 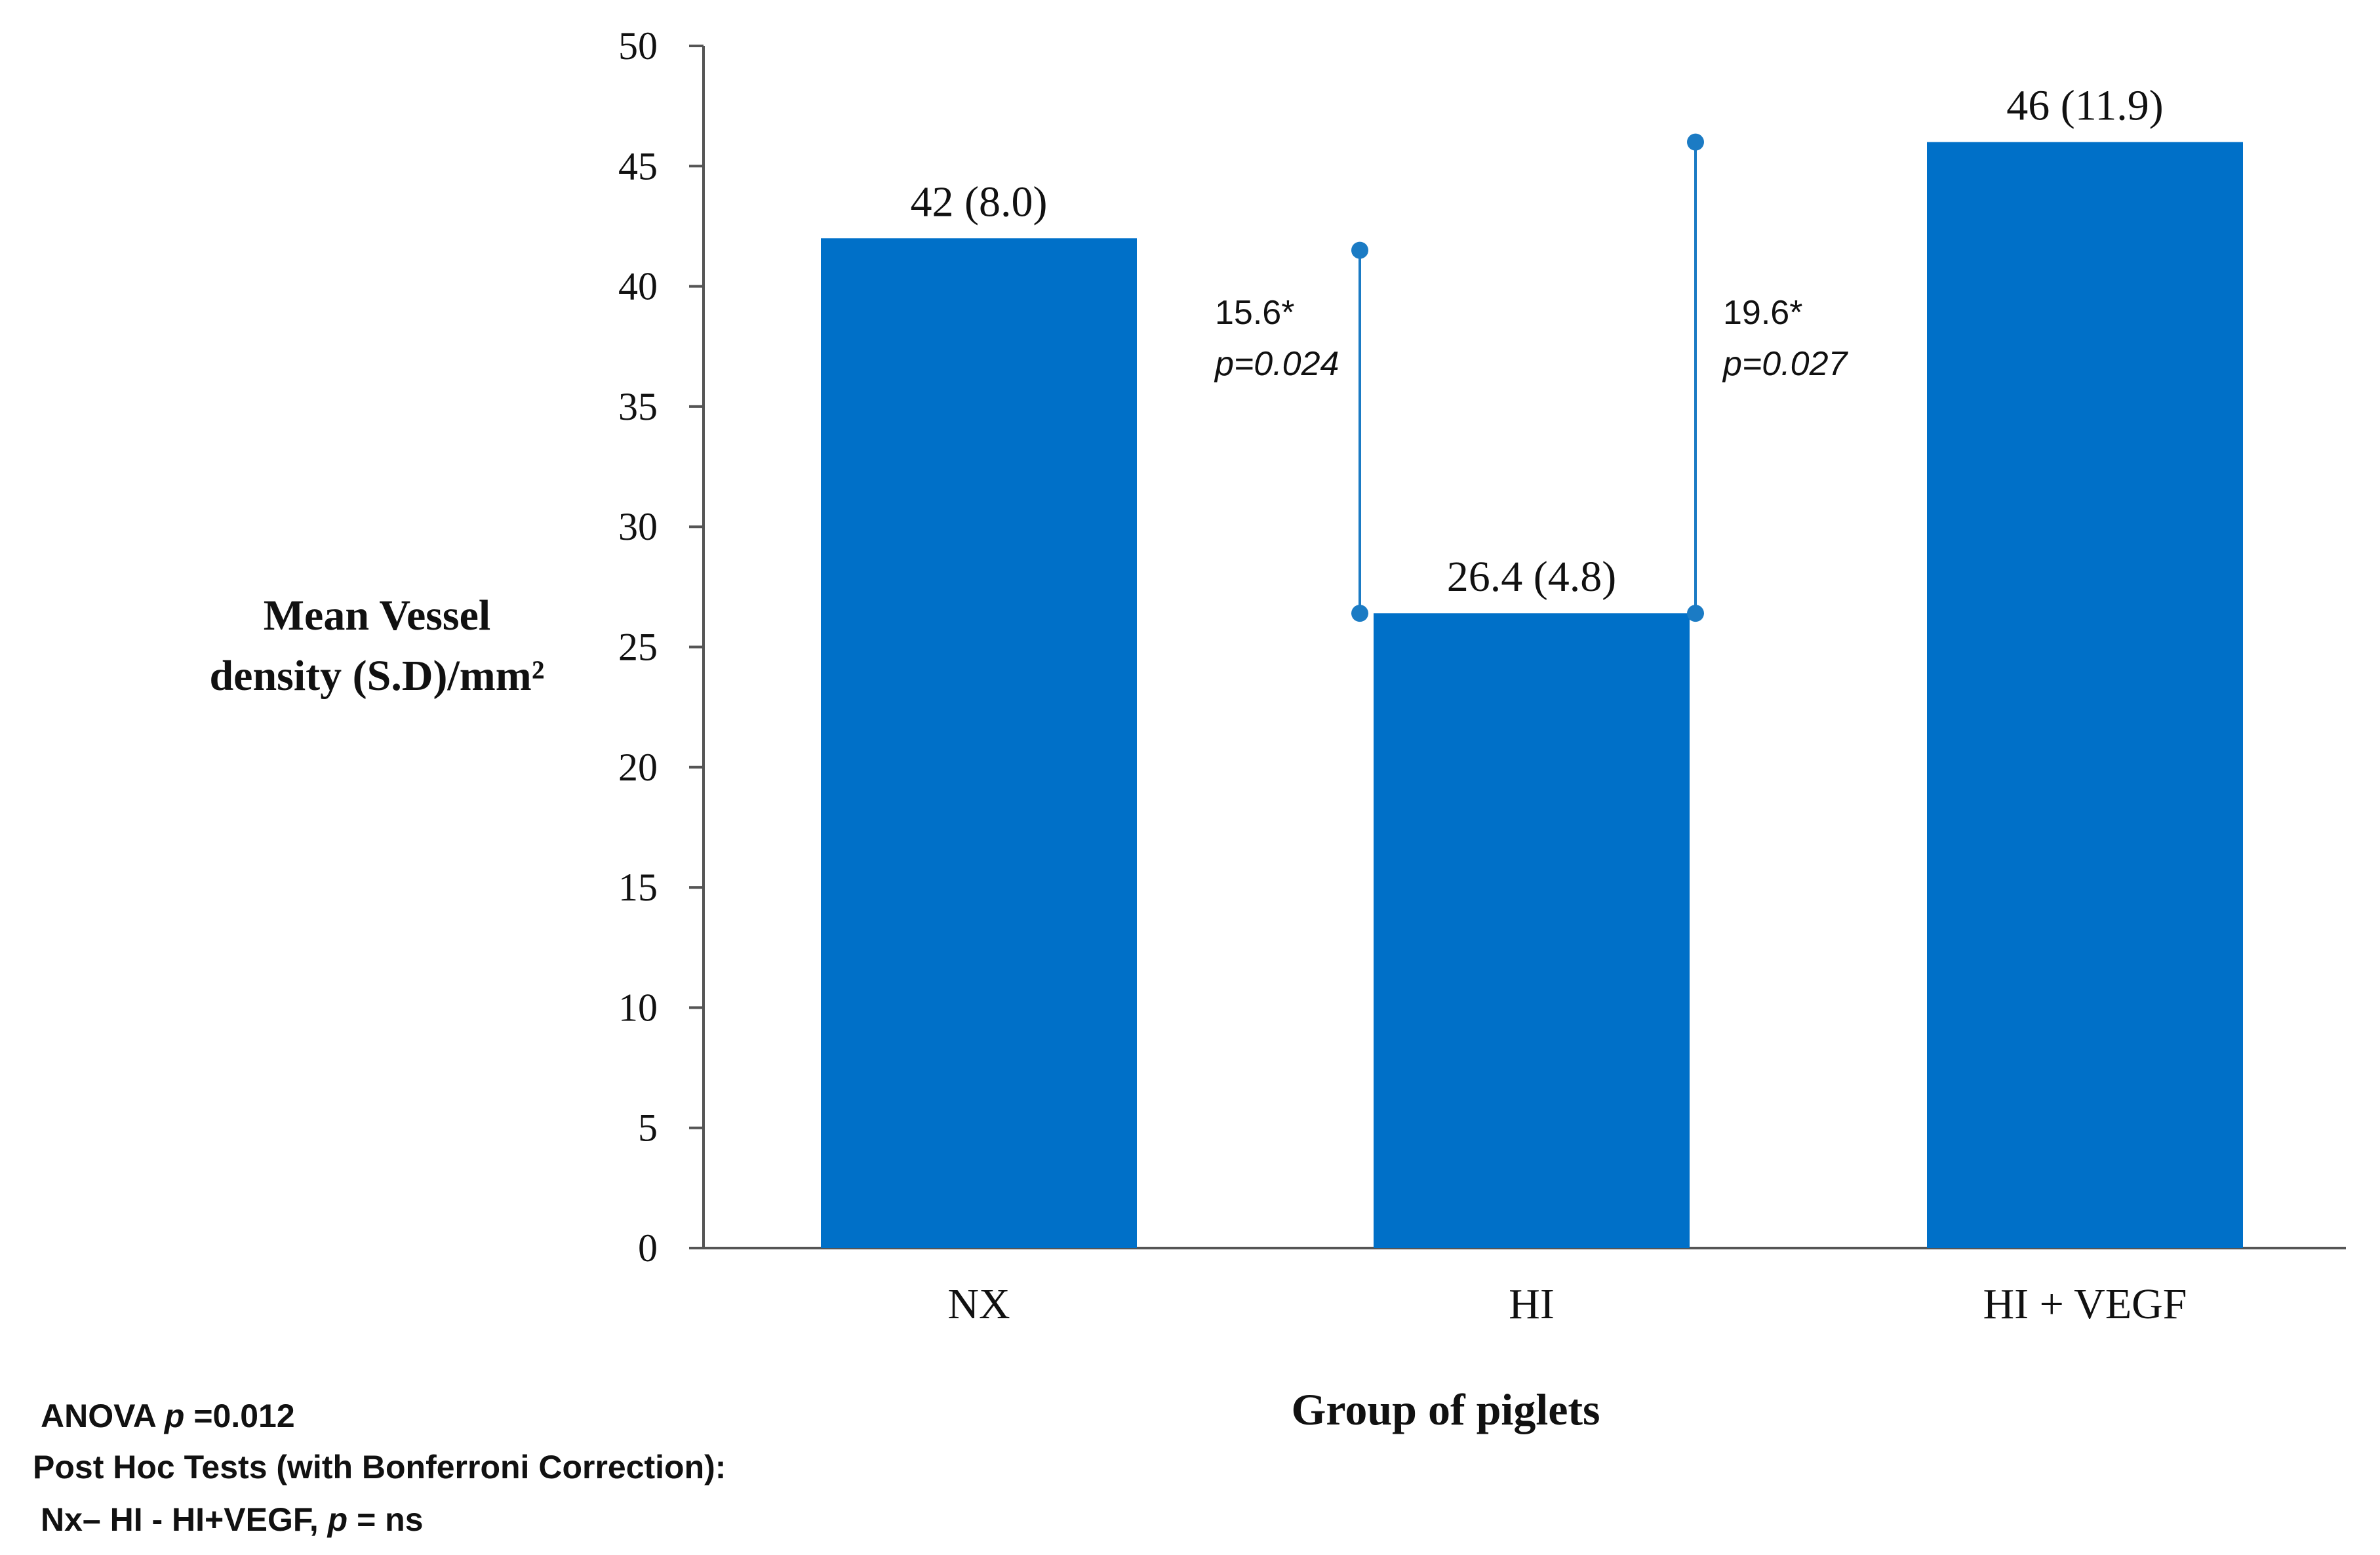 I want to click on anova-p-symbol: p, so click(x=174, y=1416).